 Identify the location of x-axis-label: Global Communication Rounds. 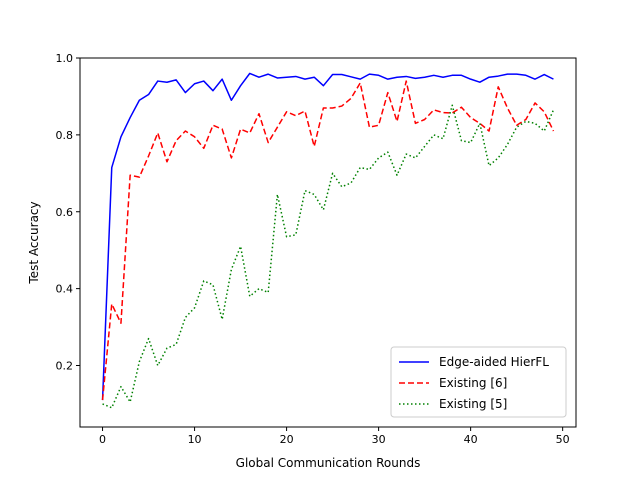
(328, 463).